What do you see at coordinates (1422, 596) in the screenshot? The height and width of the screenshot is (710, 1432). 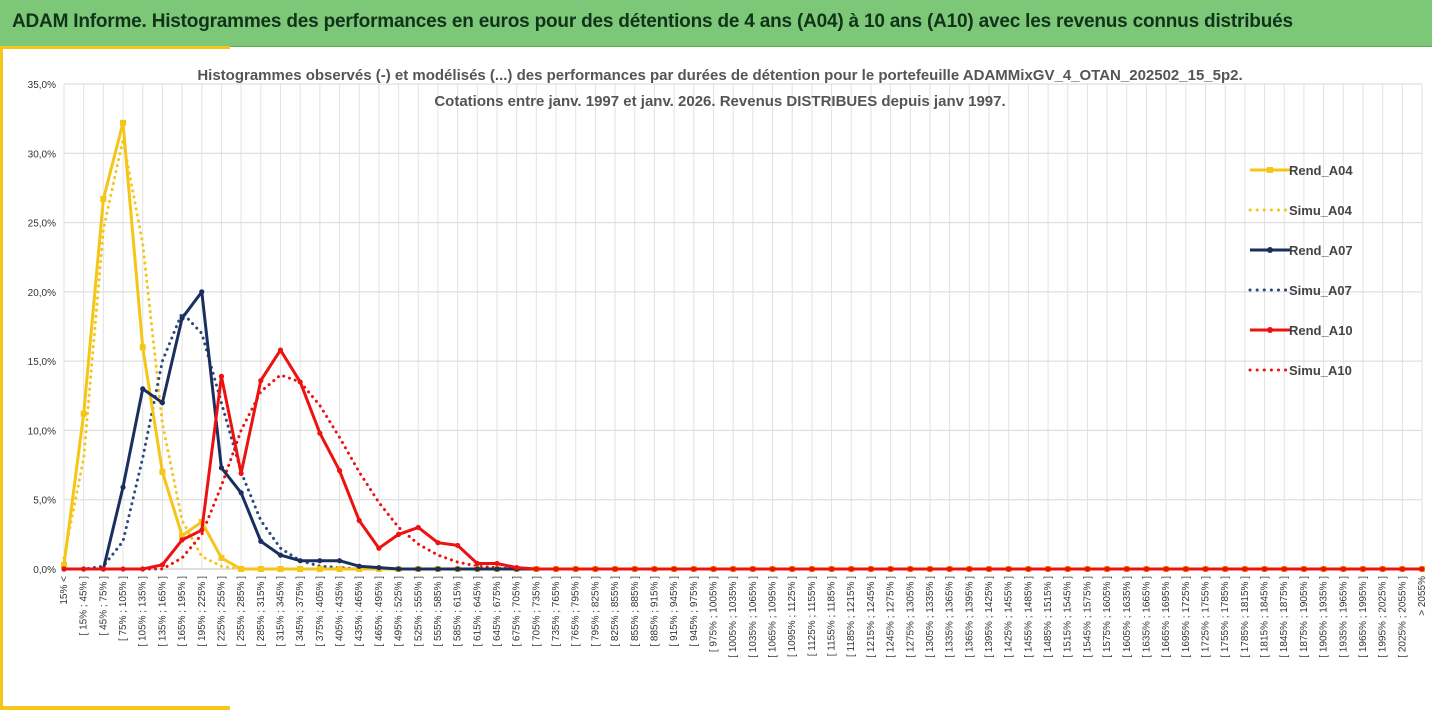 I see `x-tick-label: > 2055%` at bounding box center [1422, 596].